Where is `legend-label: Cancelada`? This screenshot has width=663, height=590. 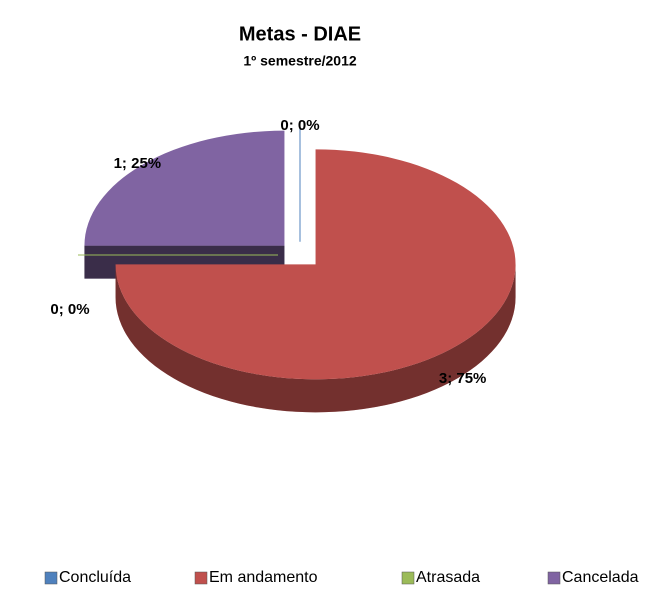
legend-label: Cancelada is located at coordinates (600, 577).